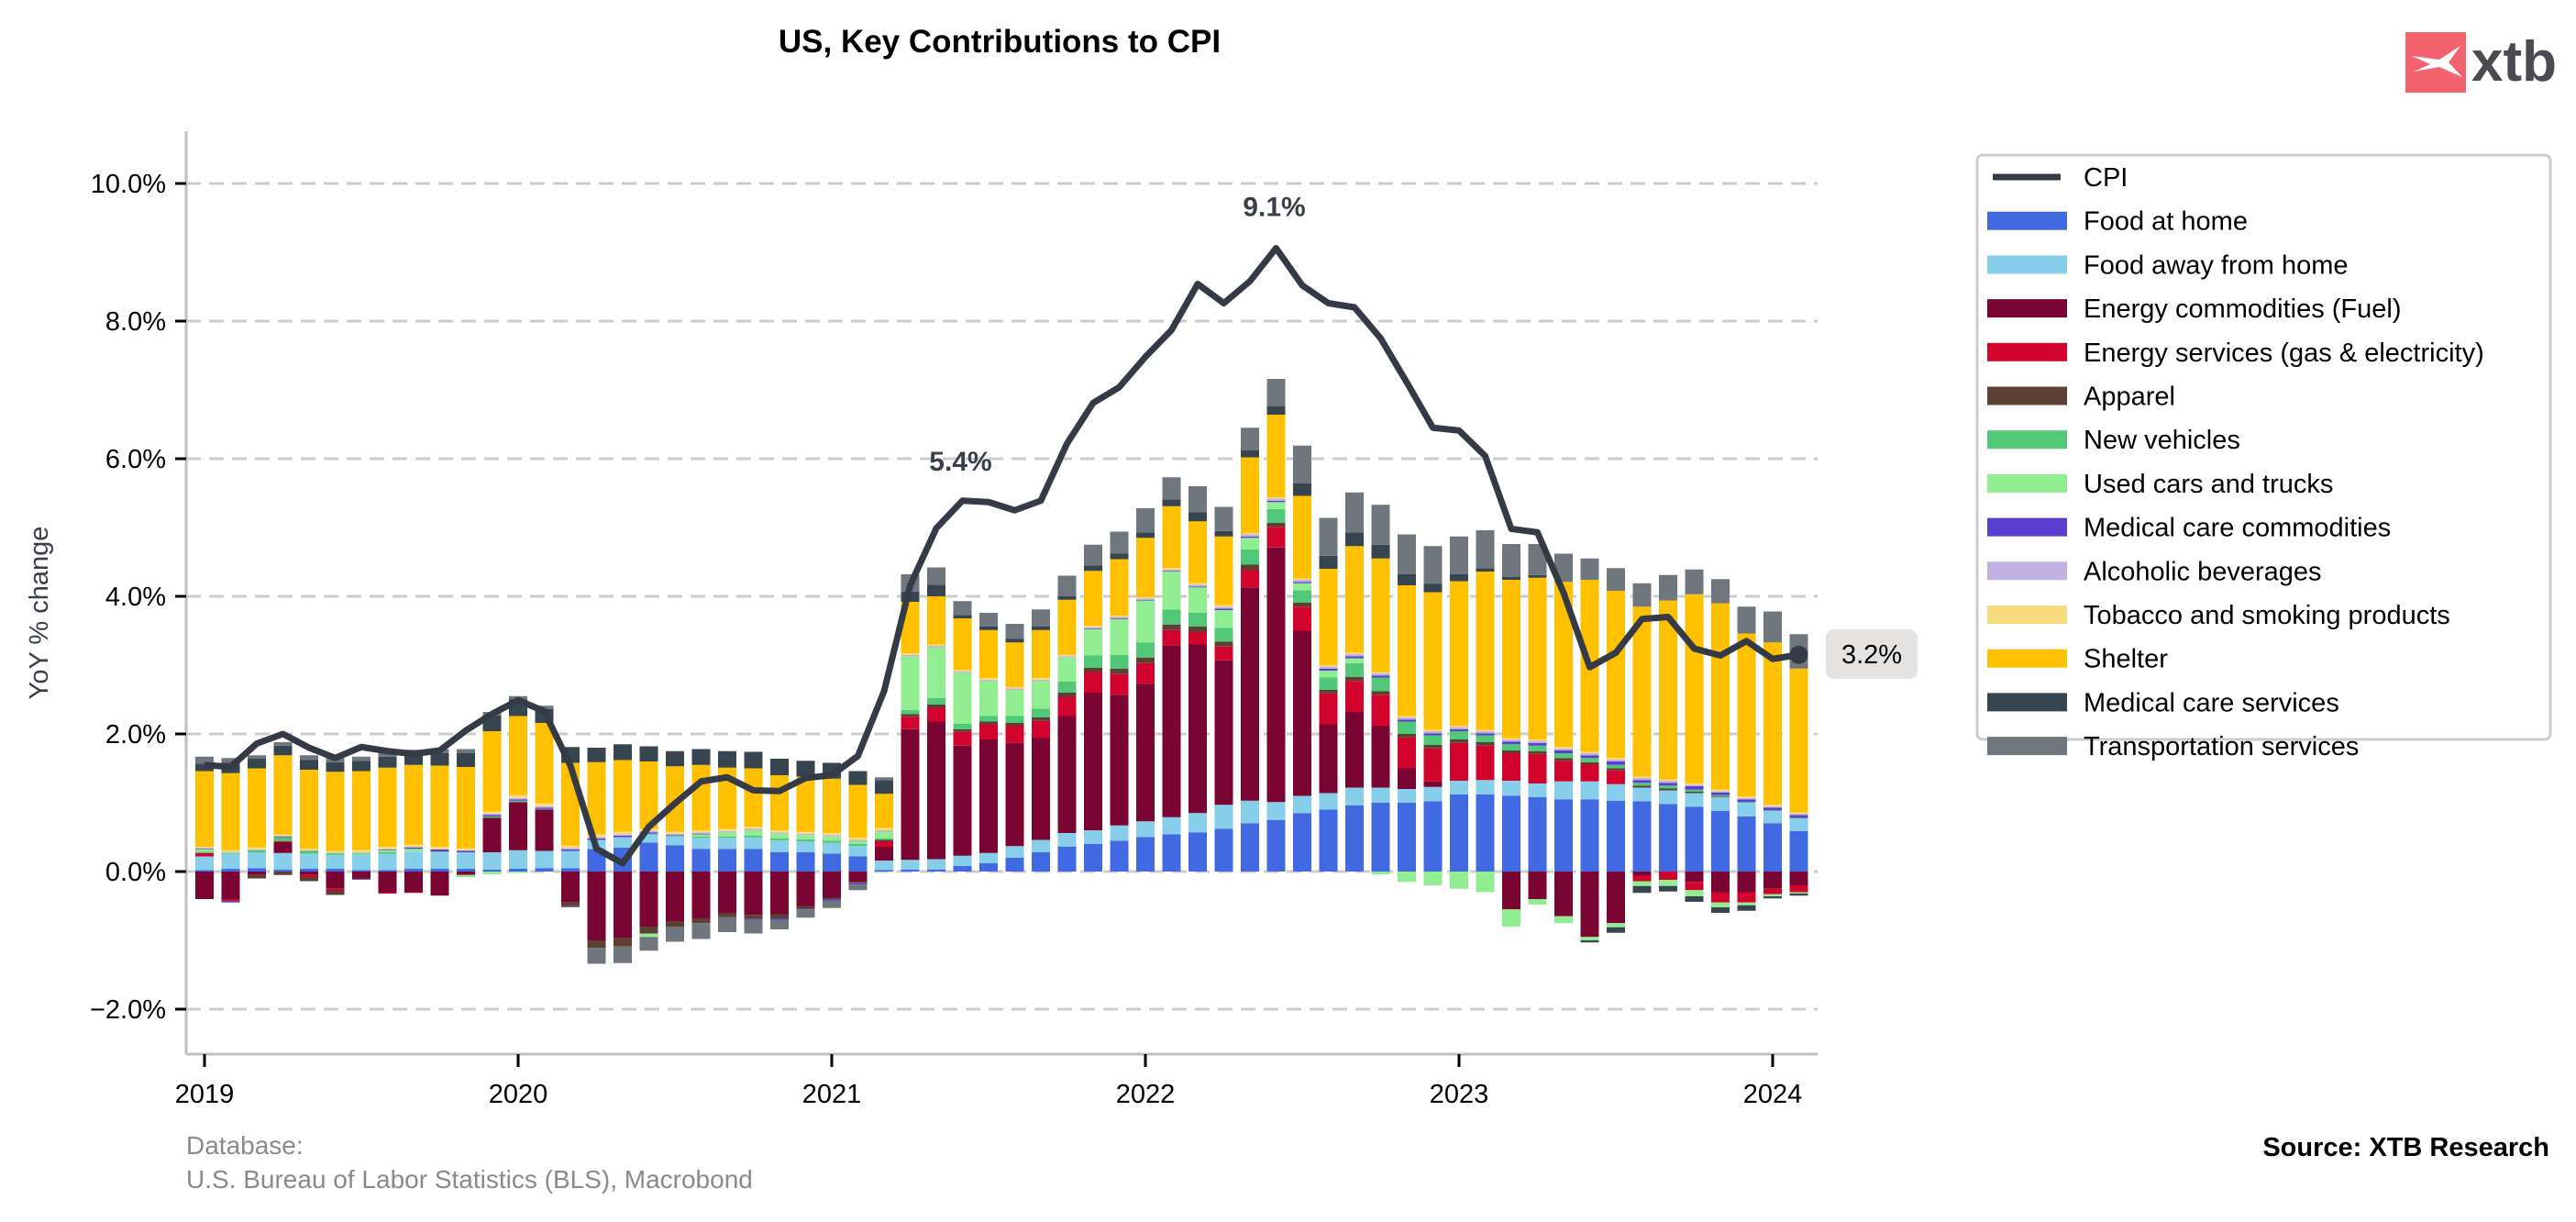  I want to click on legend-label: Tobacco and smoking products, so click(2267, 615).